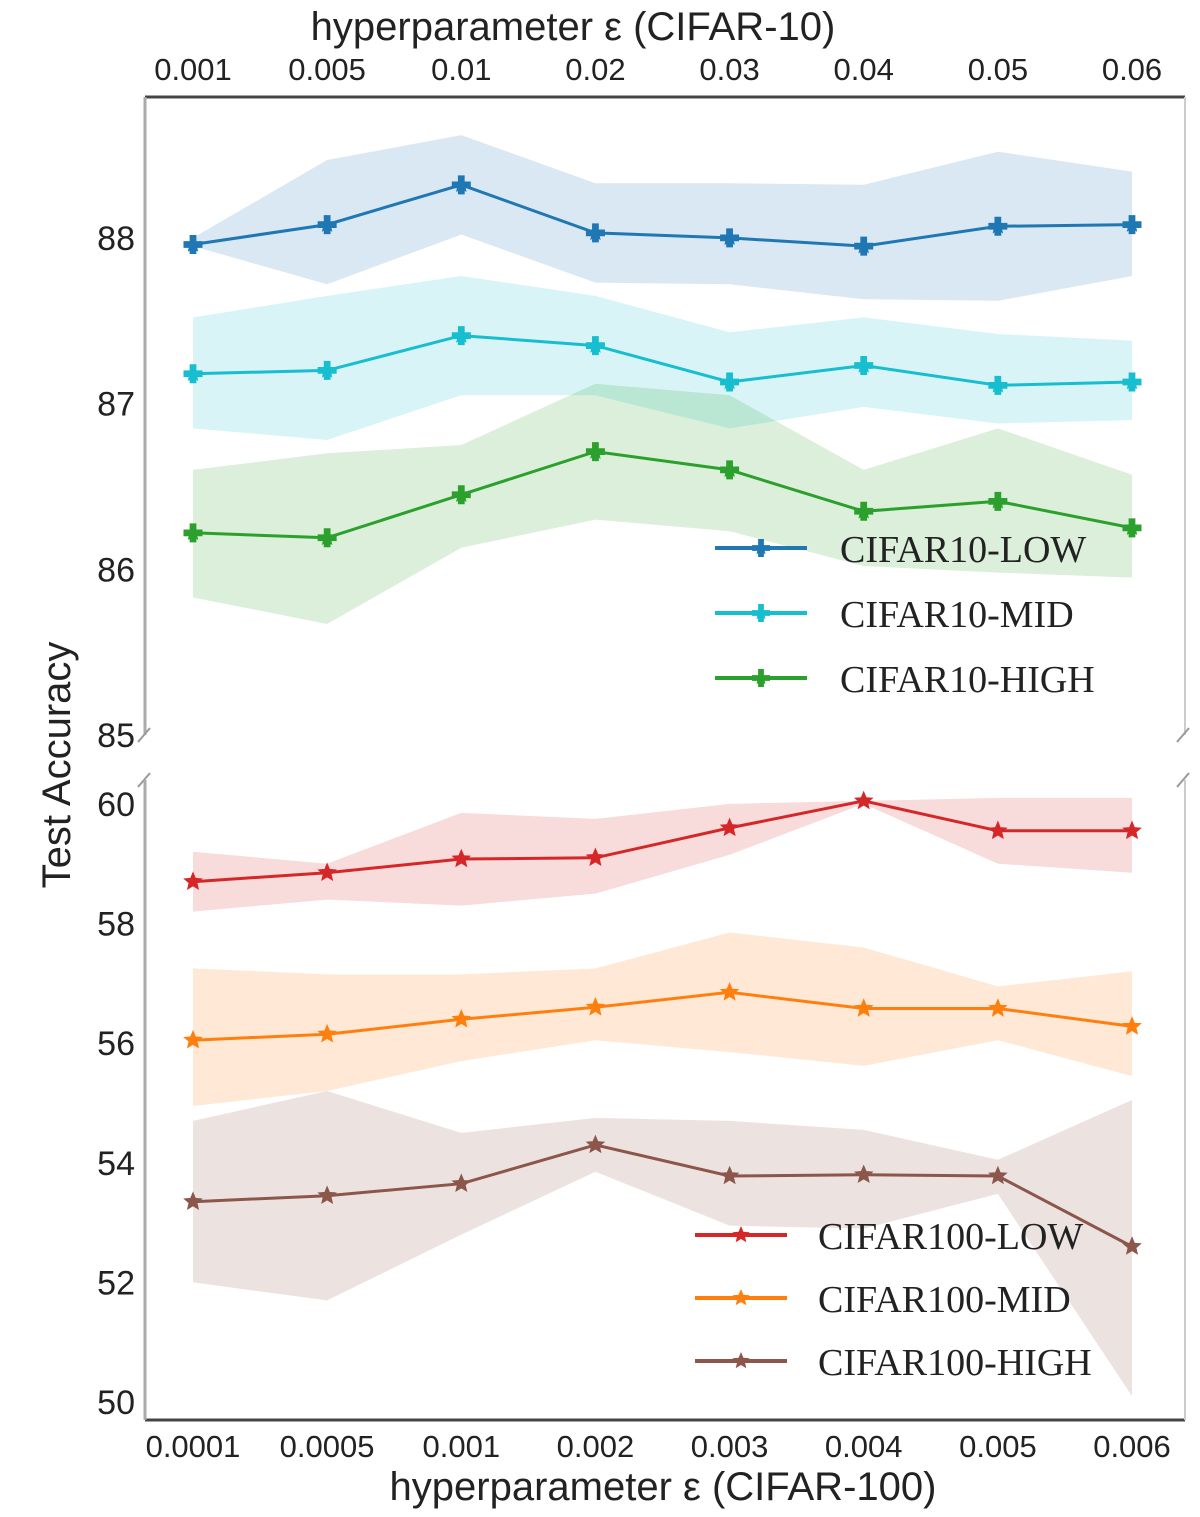 The image size is (1200, 1517). Describe the element at coordinates (462, 1446) in the screenshot. I see `bot-x-tick-label: 0.001` at that location.